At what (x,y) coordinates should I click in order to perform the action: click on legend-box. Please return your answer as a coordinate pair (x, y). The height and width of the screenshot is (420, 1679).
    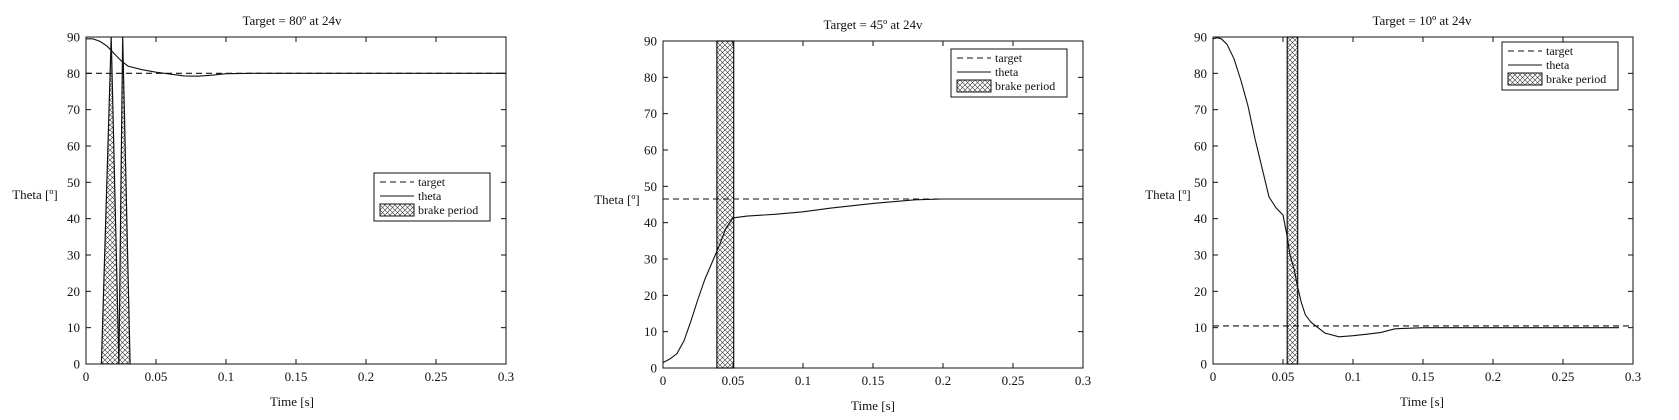
    Looking at the image, I should click on (1009, 73).